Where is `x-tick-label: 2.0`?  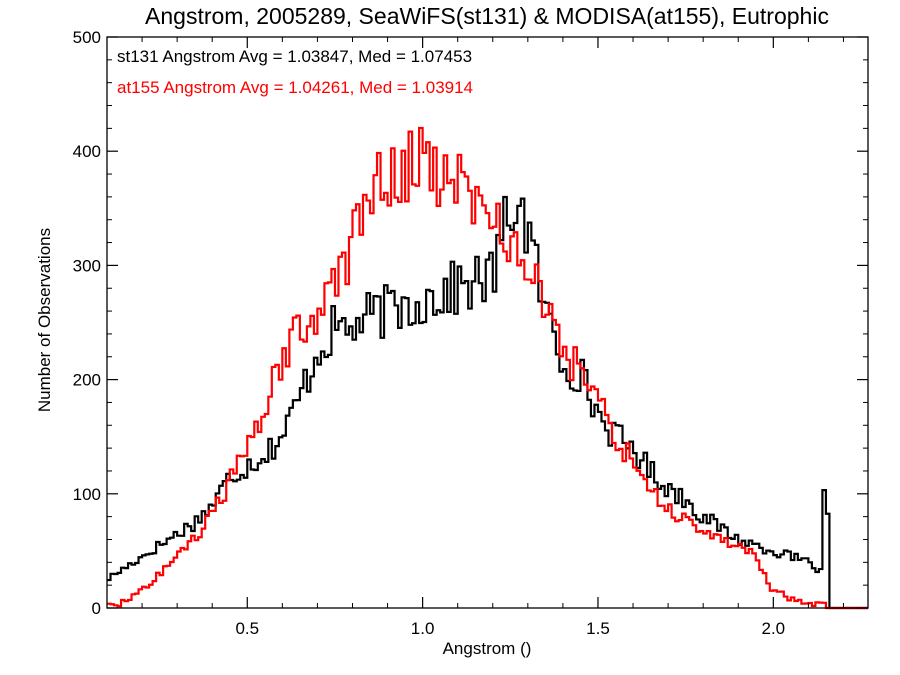 x-tick-label: 2.0 is located at coordinates (773, 628).